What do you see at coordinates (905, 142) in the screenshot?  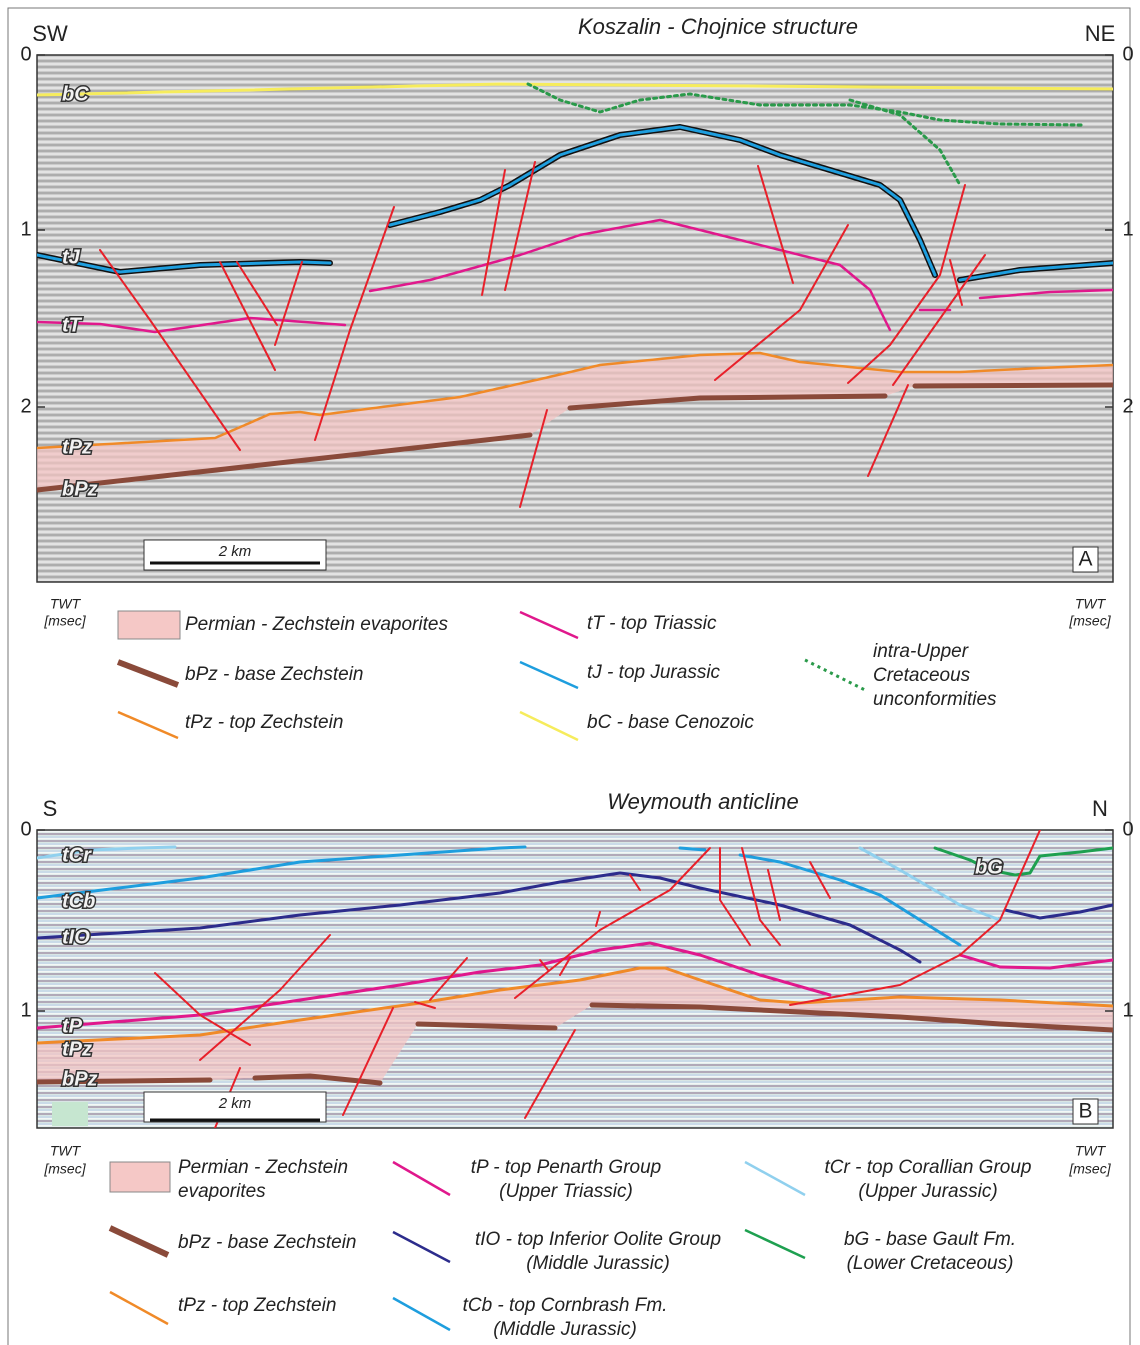 I see `unconformity` at bounding box center [905, 142].